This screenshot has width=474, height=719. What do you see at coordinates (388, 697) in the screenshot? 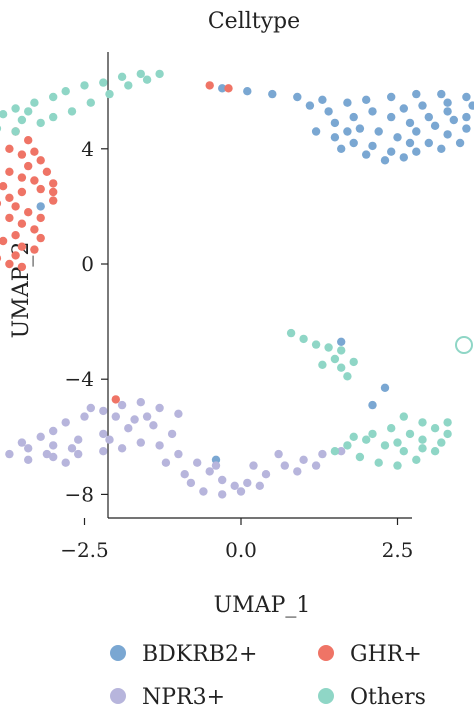
I see `legend-label-others: Others` at bounding box center [388, 697].